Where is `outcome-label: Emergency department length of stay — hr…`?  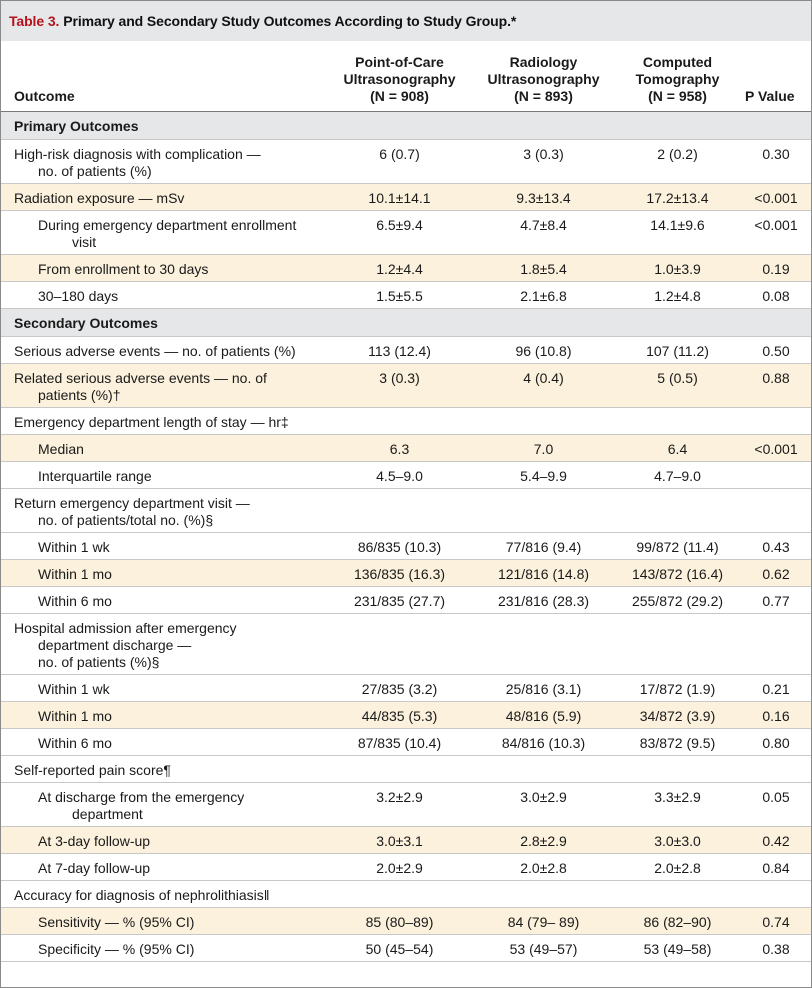 outcome-label: Emergency department length of stay — hr… is located at coordinates (163, 421).